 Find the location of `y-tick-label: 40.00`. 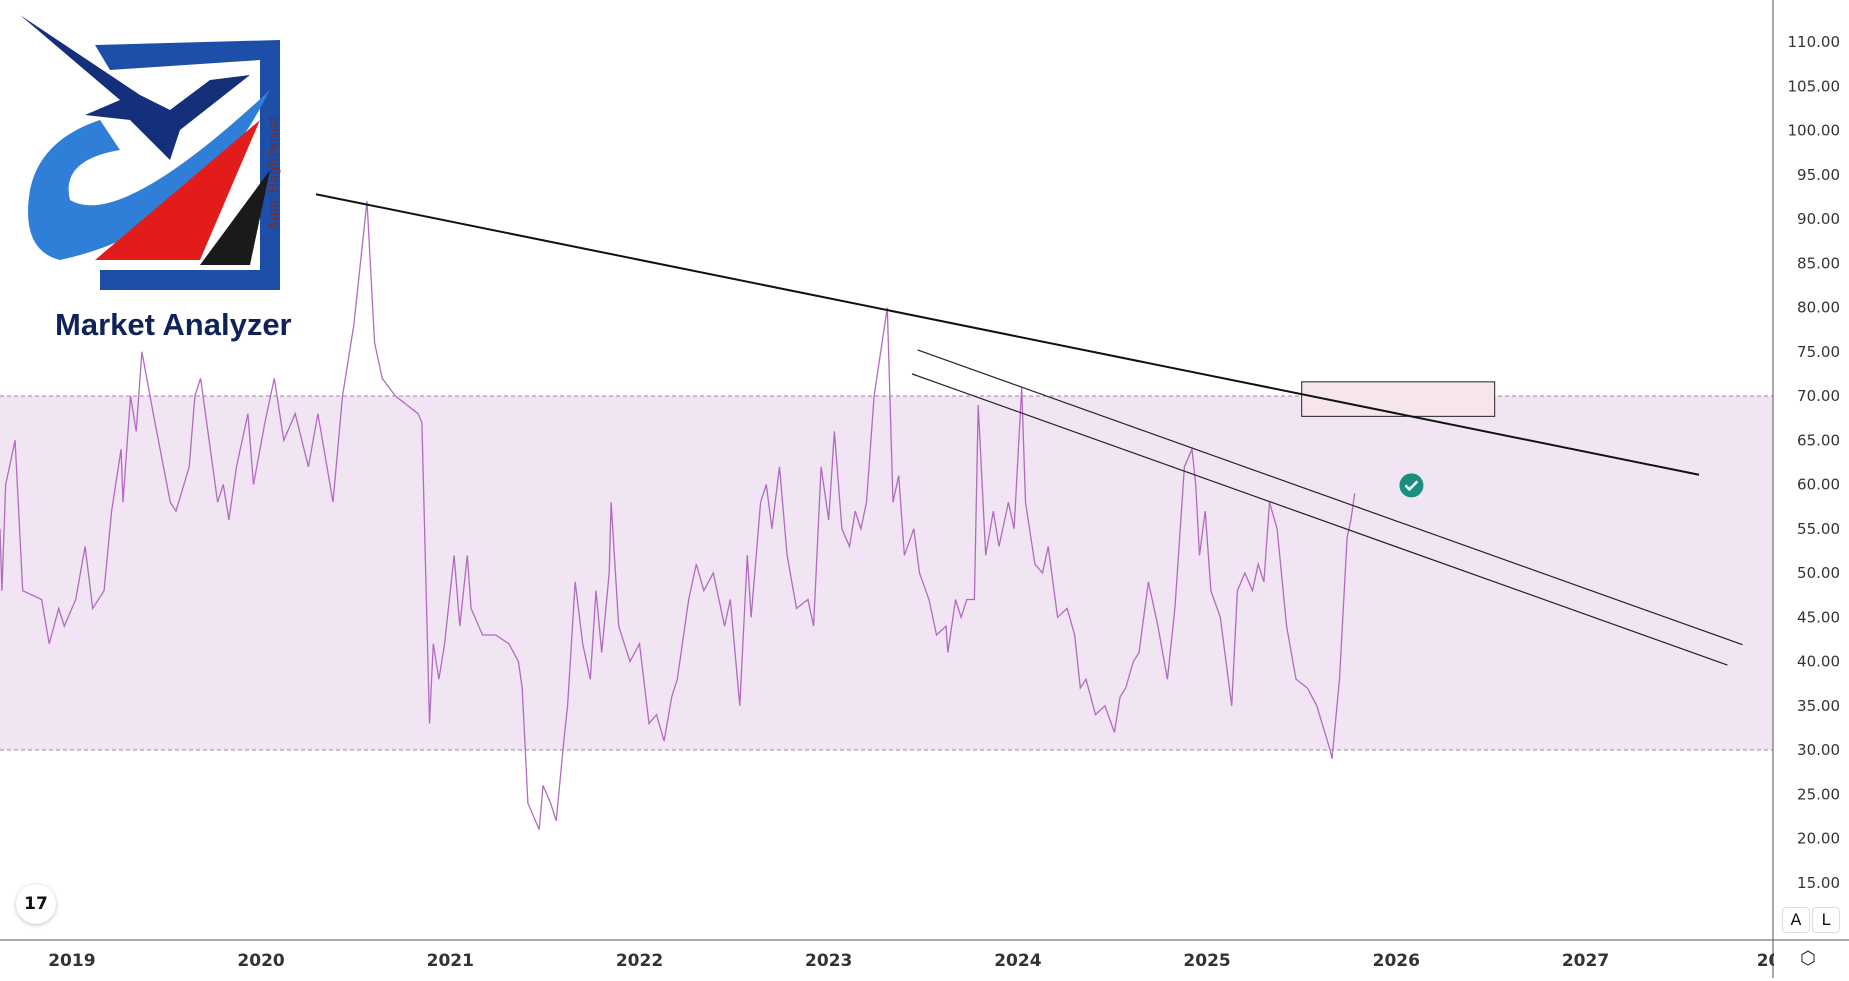

y-tick-label: 40.00 is located at coordinates (1818, 662).